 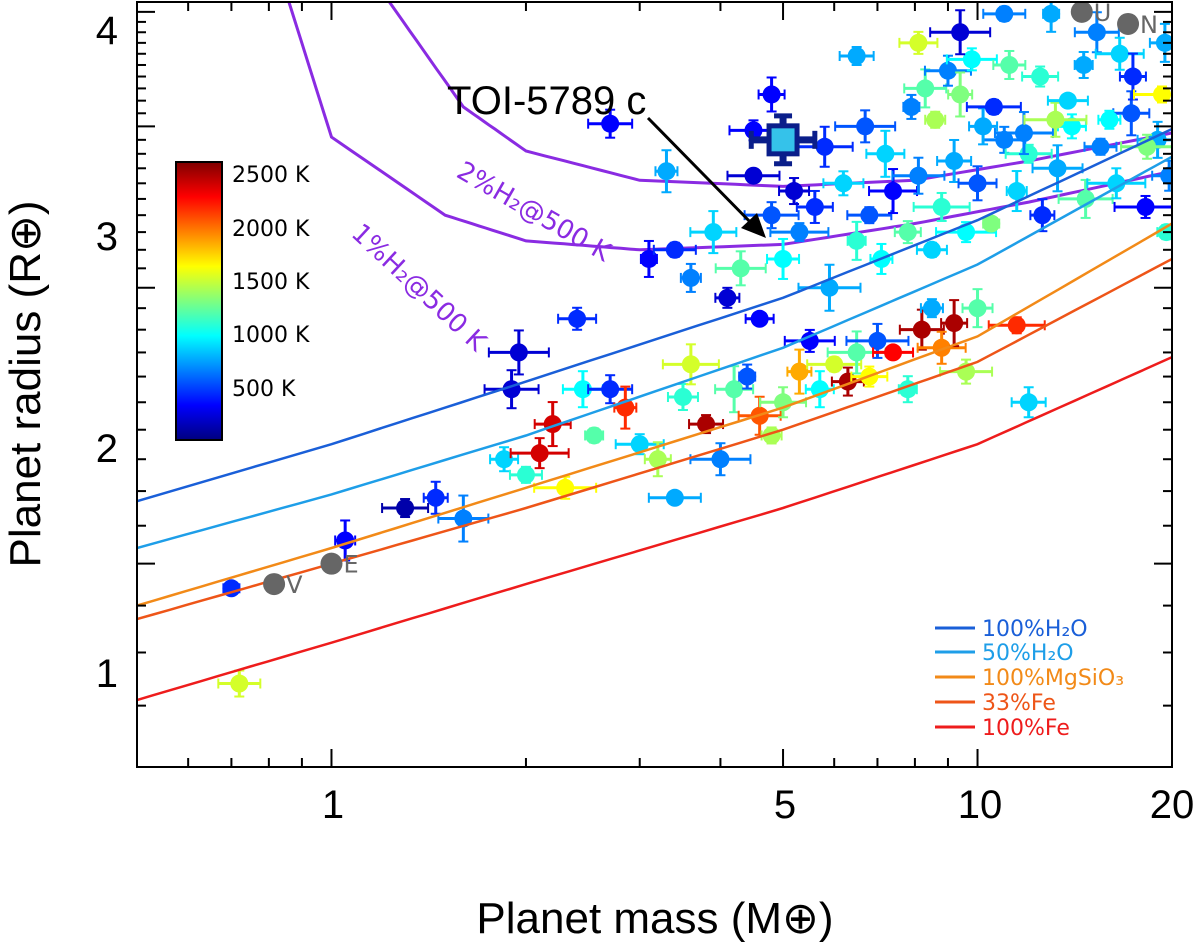 I want to click on colorbar-gradient, so click(x=199, y=301).